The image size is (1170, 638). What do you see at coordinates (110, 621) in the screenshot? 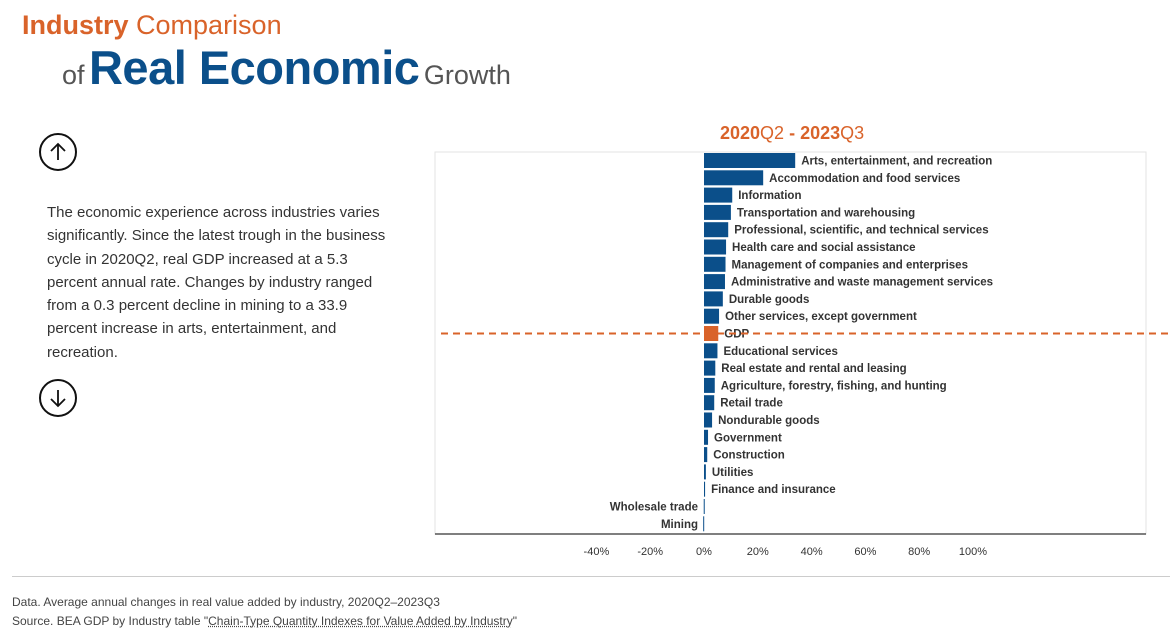
I see `source-prefix: Source. BEA GDP by Industry table "` at bounding box center [110, 621].